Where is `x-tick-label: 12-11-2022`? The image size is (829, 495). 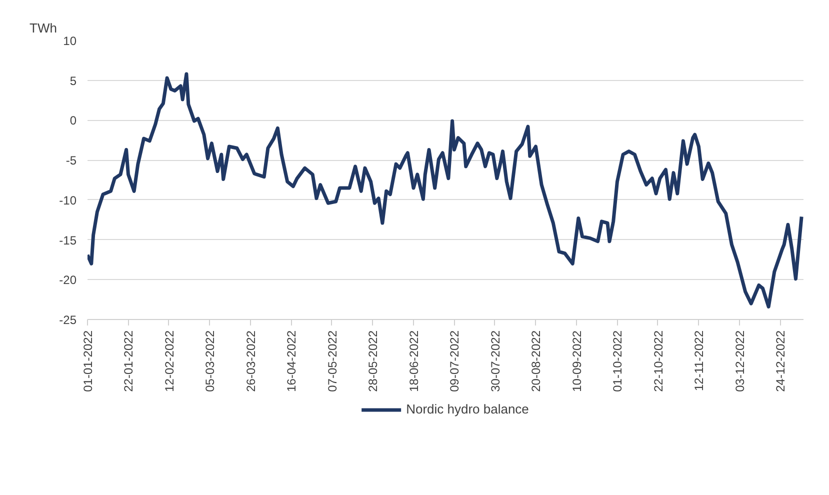
x-tick-label: 12-11-2022 is located at coordinates (699, 360).